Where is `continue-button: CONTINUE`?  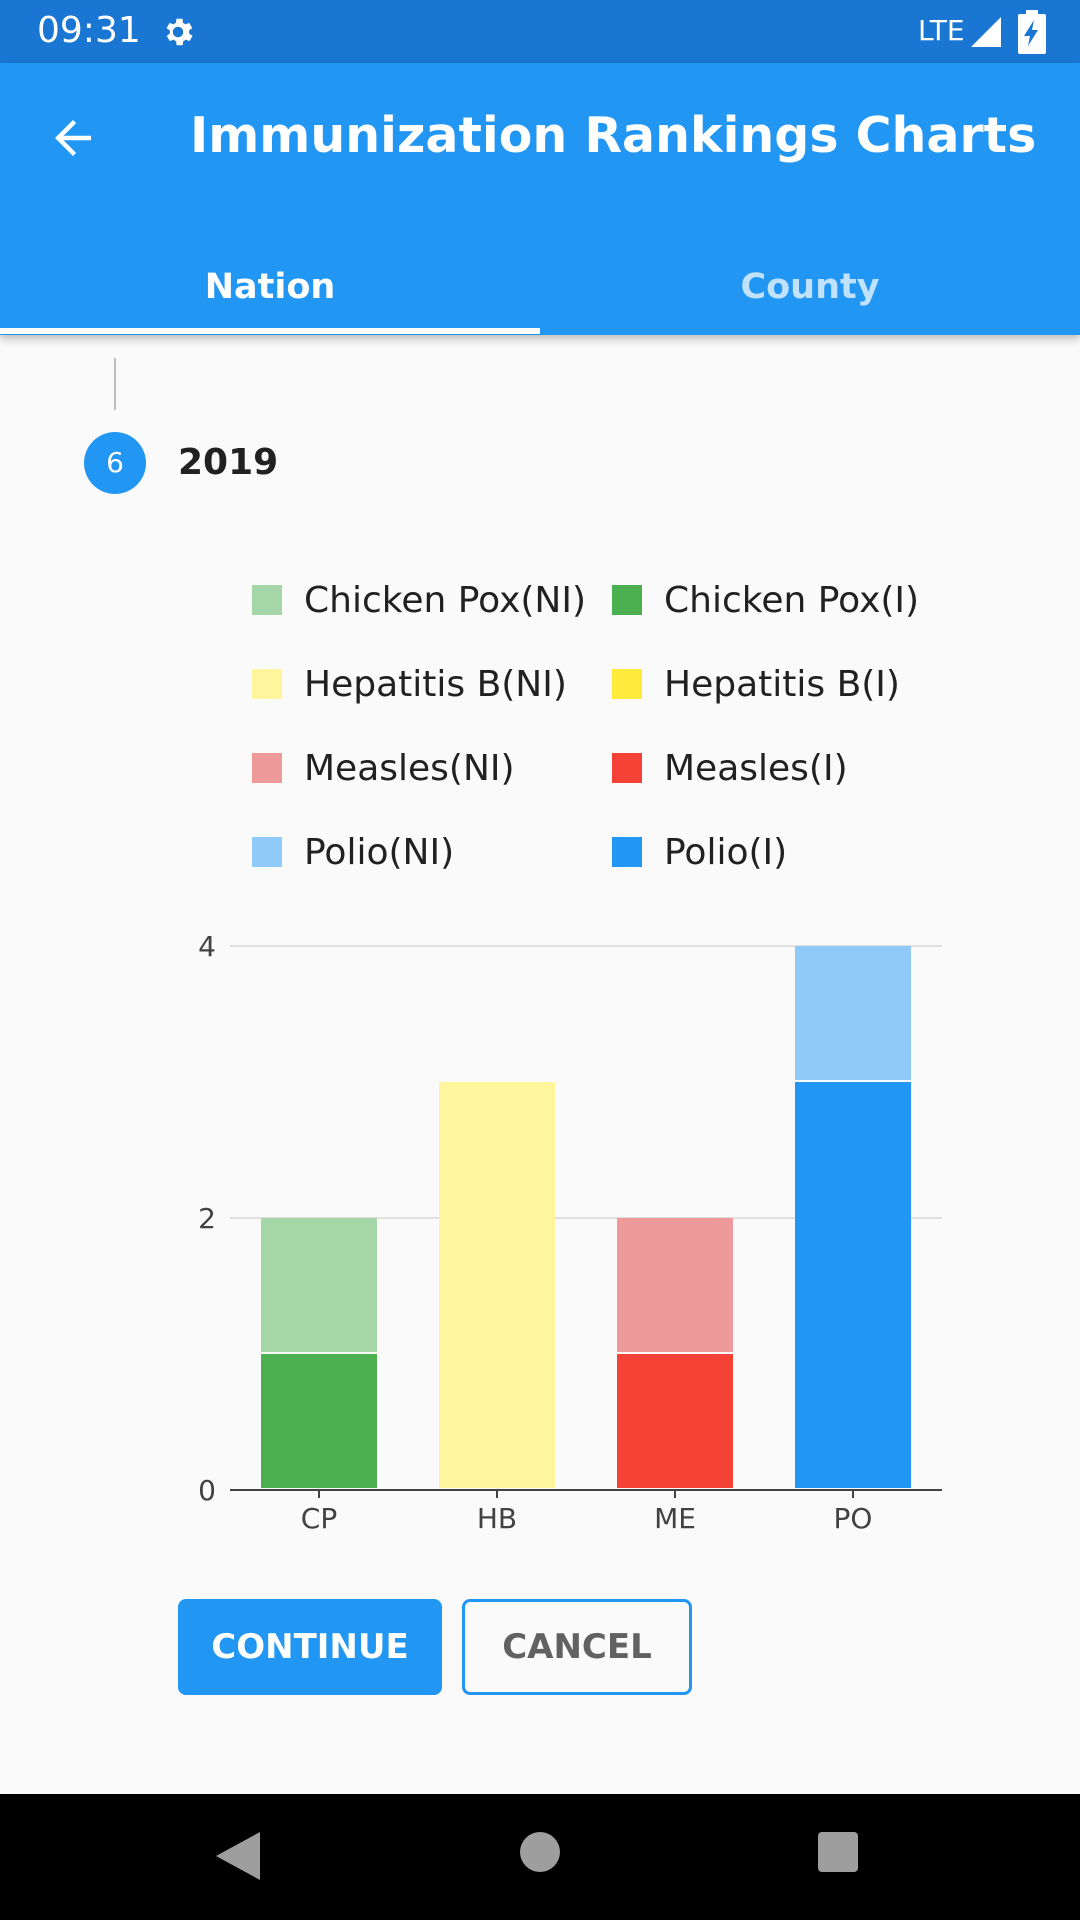
continue-button: CONTINUE is located at coordinates (310, 1647).